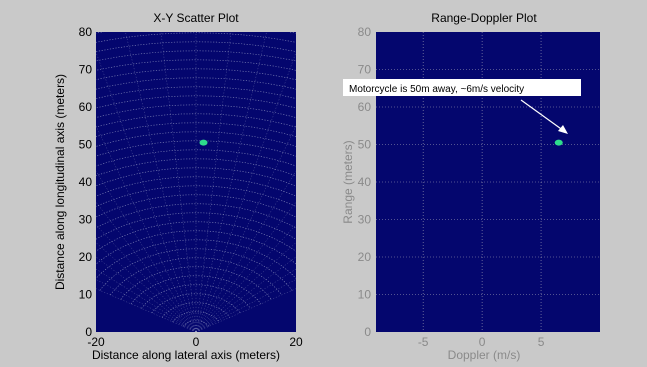  I want to click on annotation: Motorcycle is 50m away, ~6m/s velocity, so click(462, 106).